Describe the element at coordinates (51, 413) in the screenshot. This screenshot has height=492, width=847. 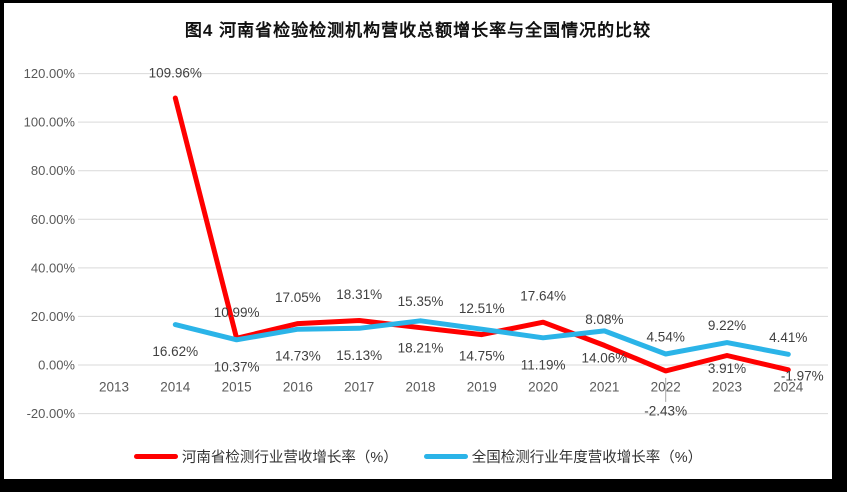
I see `y-axis-tick-label: -20.00%` at that location.